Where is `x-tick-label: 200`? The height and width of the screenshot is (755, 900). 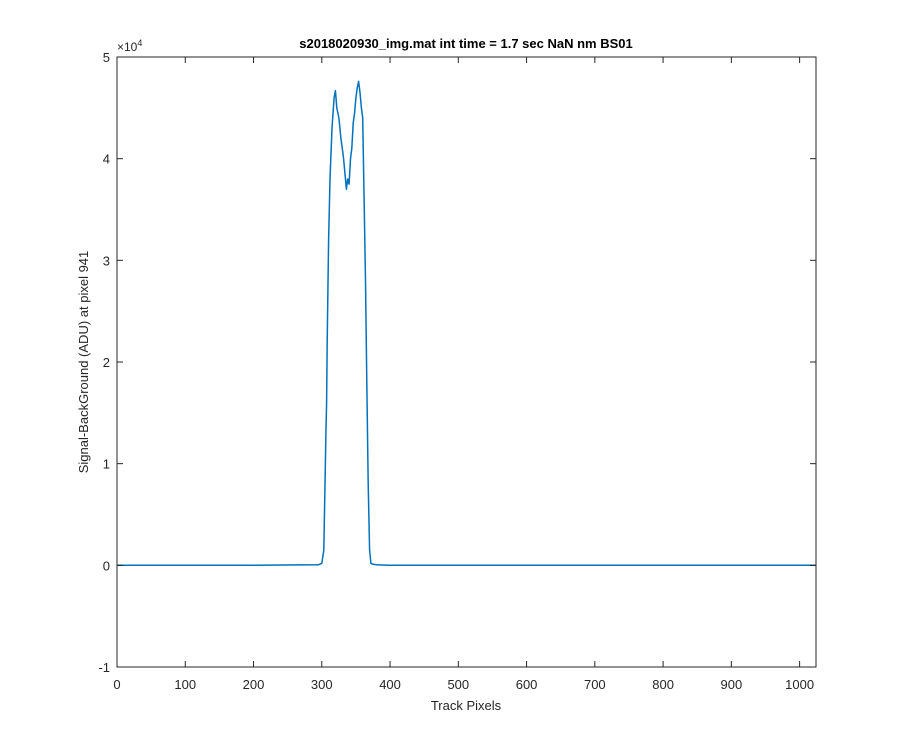
x-tick-label: 200 is located at coordinates (254, 684).